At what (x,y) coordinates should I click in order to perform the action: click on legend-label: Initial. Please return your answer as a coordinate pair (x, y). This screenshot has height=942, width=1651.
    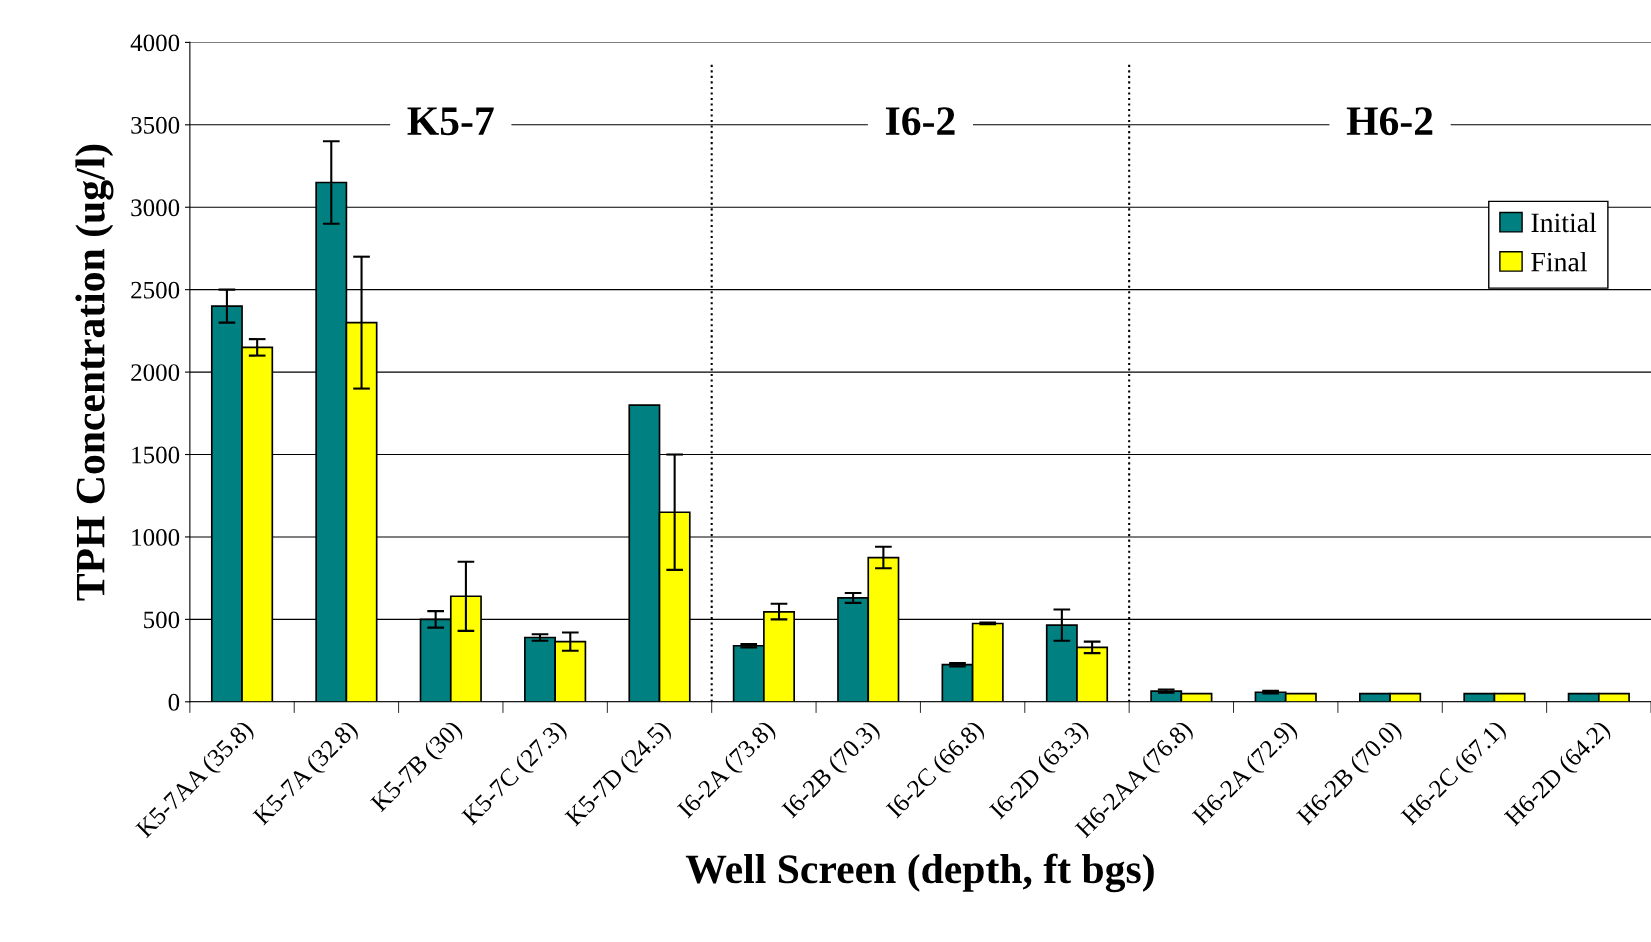
    Looking at the image, I should click on (1564, 222).